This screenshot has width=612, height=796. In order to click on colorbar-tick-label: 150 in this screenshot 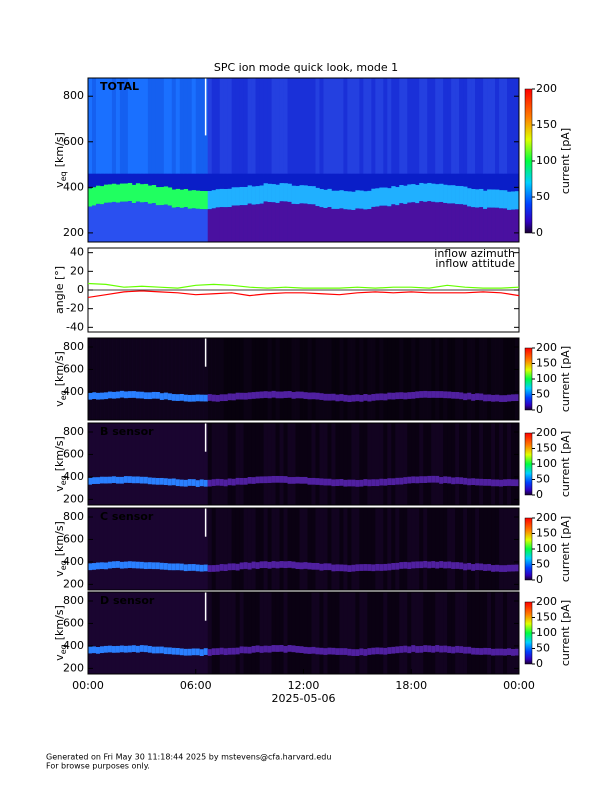, I will do `click(546, 533)`.